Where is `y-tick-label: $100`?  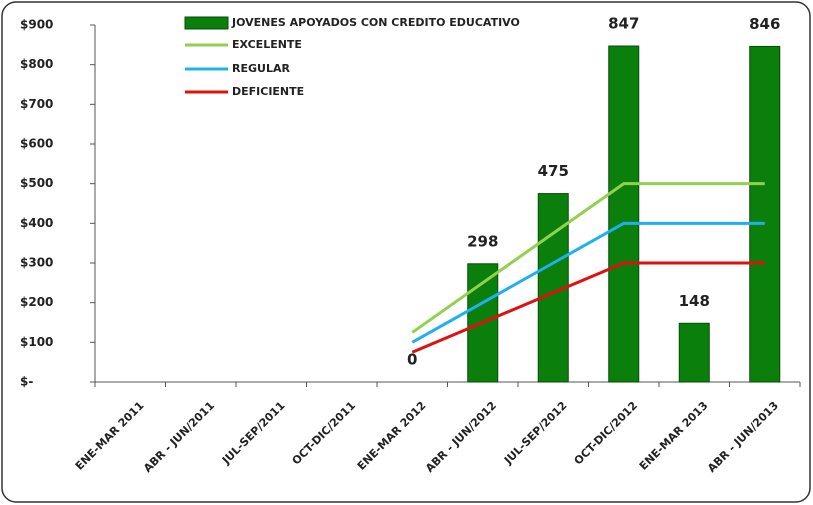
y-tick-label: $100 is located at coordinates (36, 342).